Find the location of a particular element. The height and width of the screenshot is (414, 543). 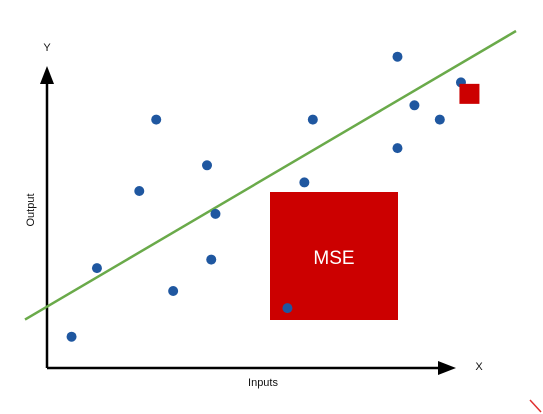

mse-label: MSE is located at coordinates (333, 258).